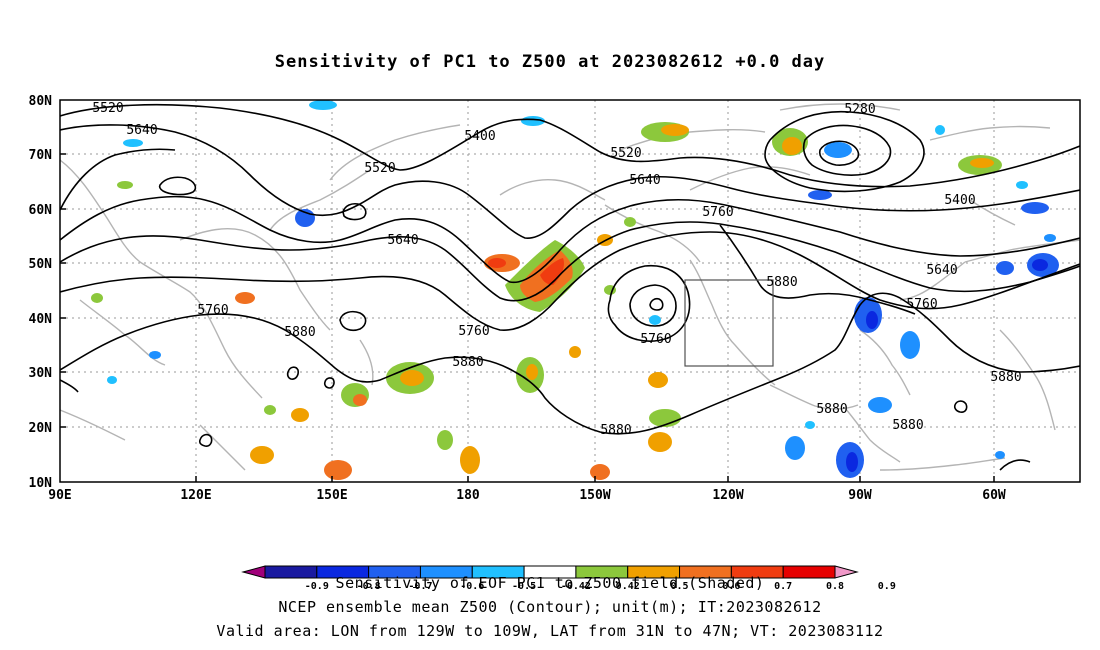  What do you see at coordinates (59, 495) in the screenshot?
I see `lon-tick-label: 90E` at bounding box center [59, 495].